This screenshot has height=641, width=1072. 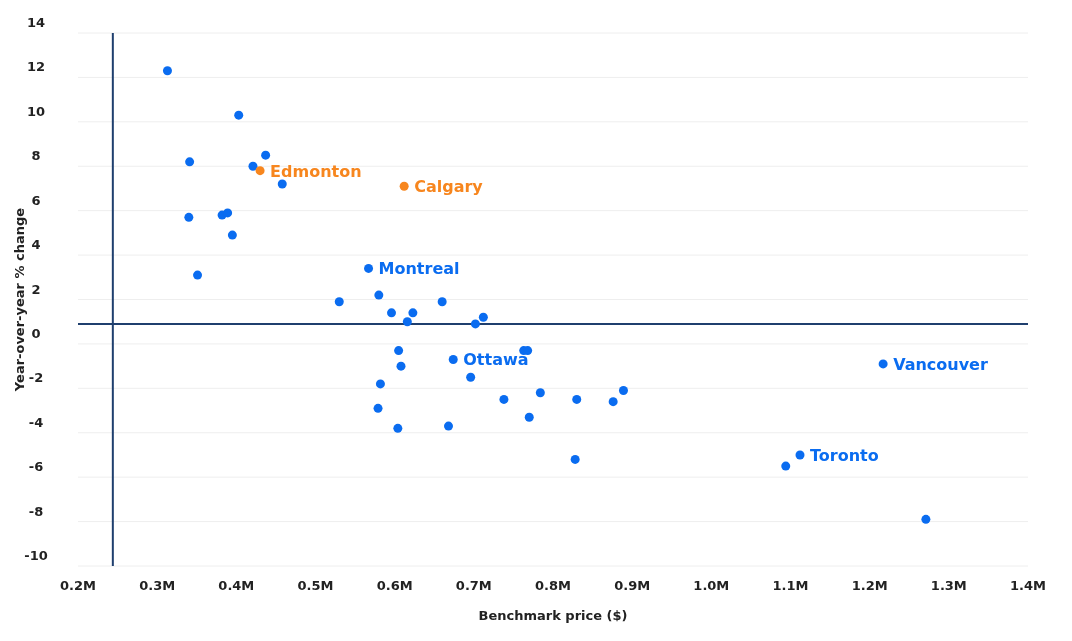 What do you see at coordinates (869, 585) in the screenshot?
I see `x-tick-label: 1.2M` at bounding box center [869, 585].